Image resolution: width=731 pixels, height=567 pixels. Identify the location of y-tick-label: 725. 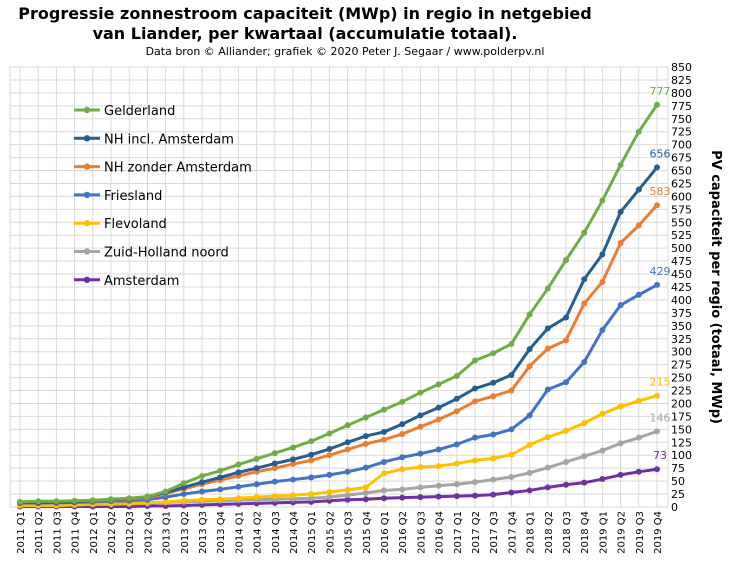
(681, 132).